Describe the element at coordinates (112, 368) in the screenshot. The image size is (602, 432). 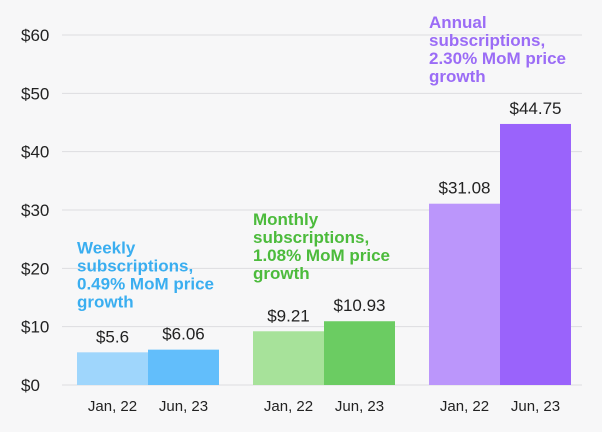
I see `bar-weekly-jan22` at that location.